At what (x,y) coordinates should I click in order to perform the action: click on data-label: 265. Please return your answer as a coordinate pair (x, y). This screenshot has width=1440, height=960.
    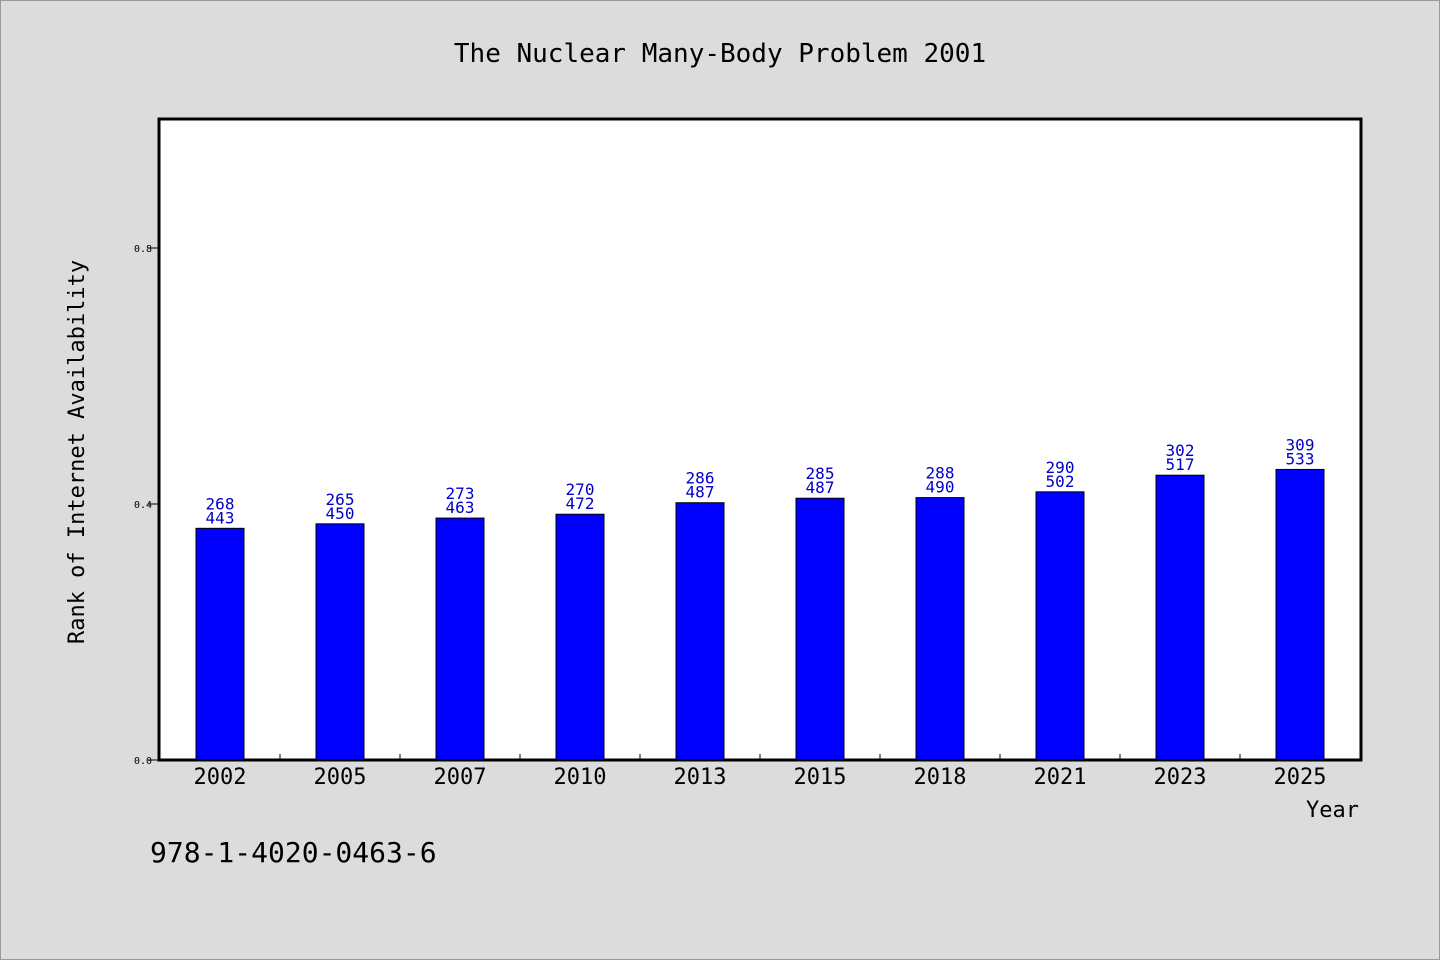
    Looking at the image, I should click on (340, 499).